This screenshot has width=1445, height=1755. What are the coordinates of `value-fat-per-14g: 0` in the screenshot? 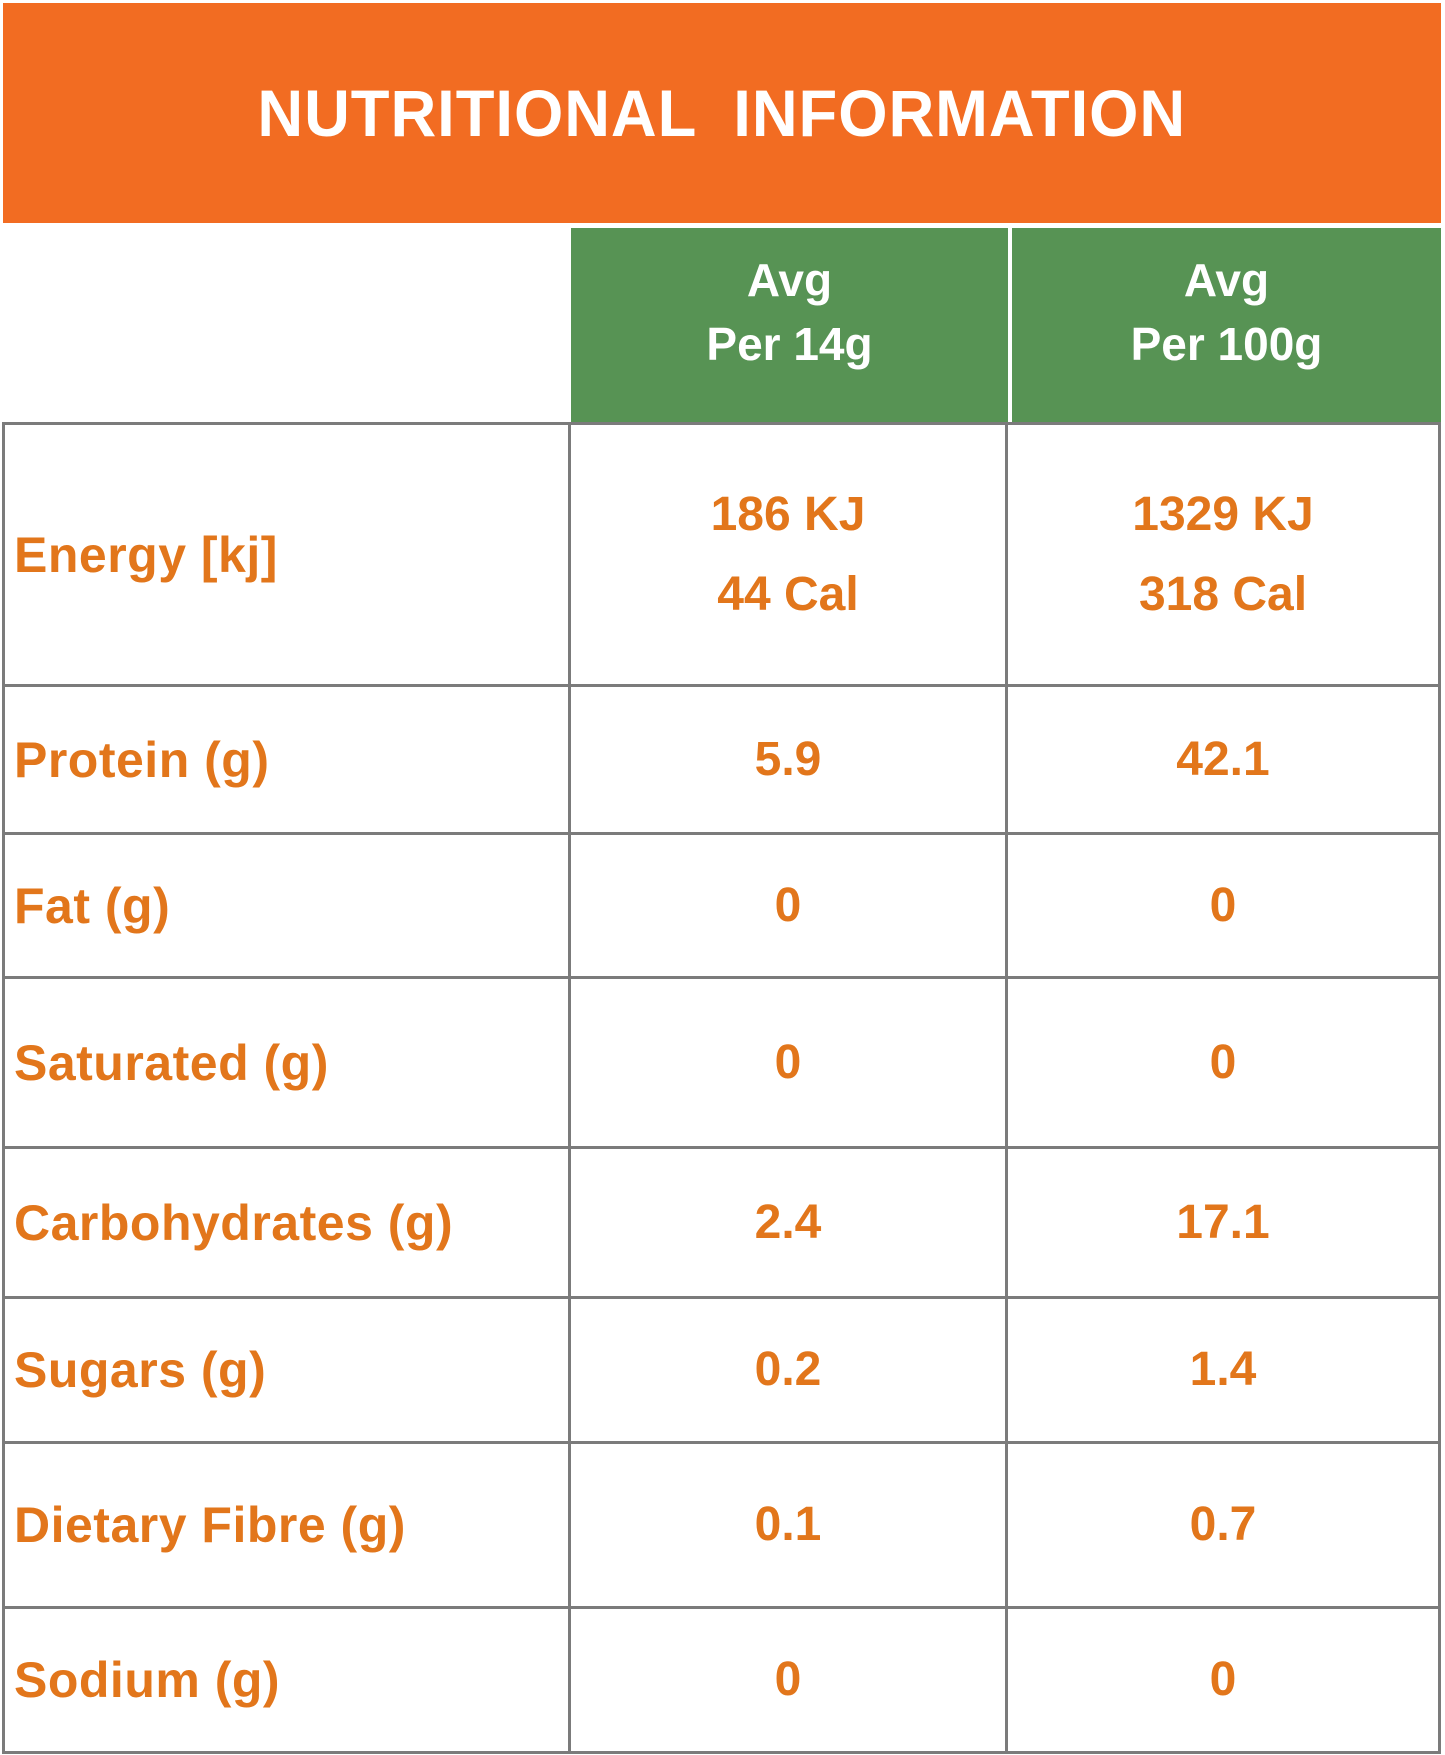 It's located at (789, 907).